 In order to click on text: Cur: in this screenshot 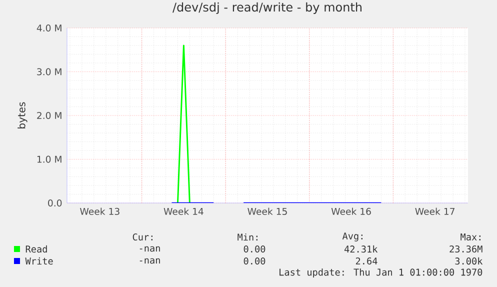, I will do `click(142, 237)`.